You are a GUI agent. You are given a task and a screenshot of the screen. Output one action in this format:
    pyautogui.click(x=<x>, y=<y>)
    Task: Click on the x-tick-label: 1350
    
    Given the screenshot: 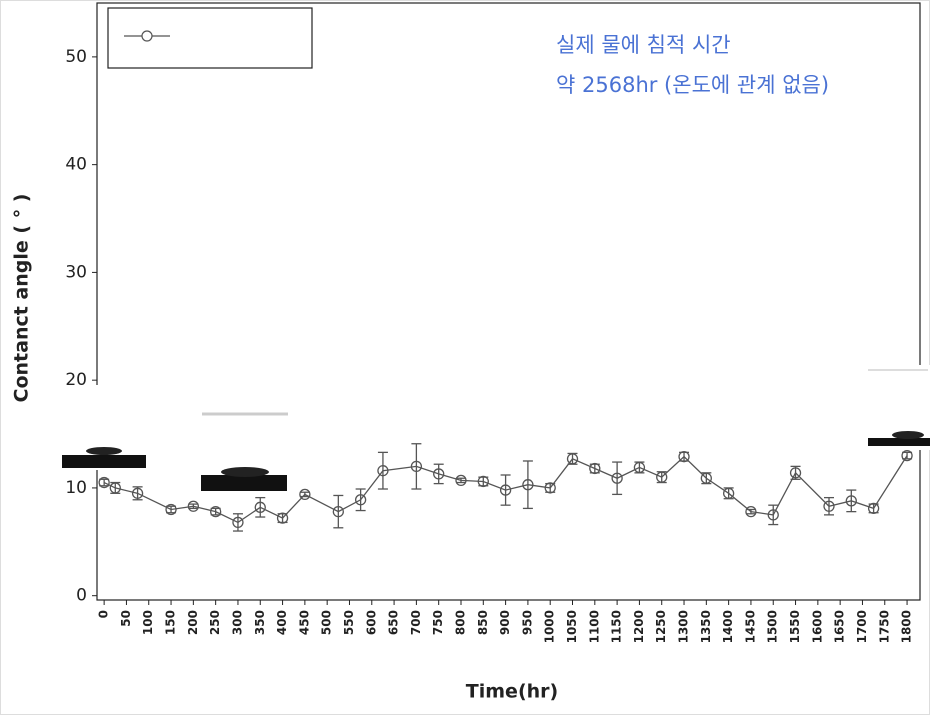 What is the action you would take?
    pyautogui.click(x=706, y=626)
    